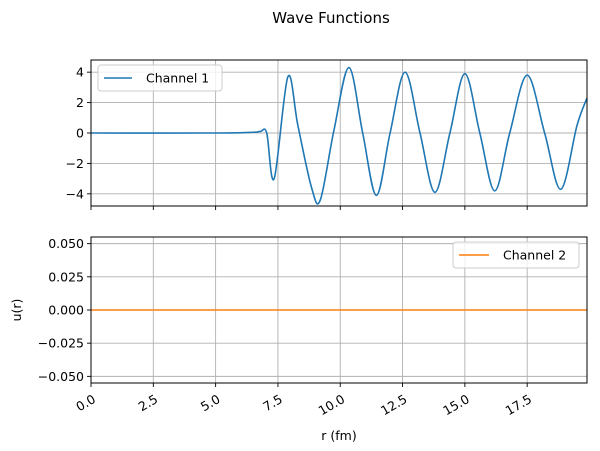  I want to click on x-tick-label: 10.0, so click(332, 404).